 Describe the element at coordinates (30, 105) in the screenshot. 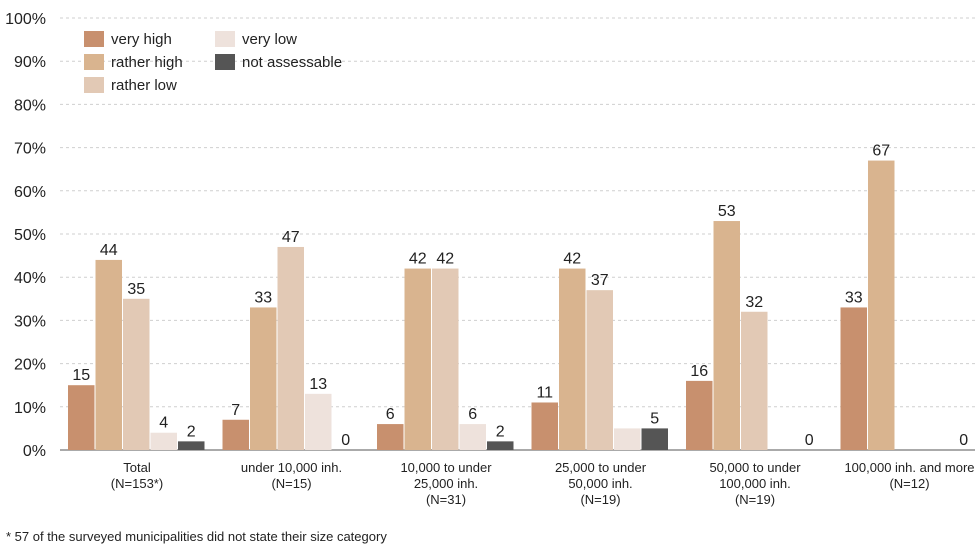

I see `y-tick-label: 80%` at that location.